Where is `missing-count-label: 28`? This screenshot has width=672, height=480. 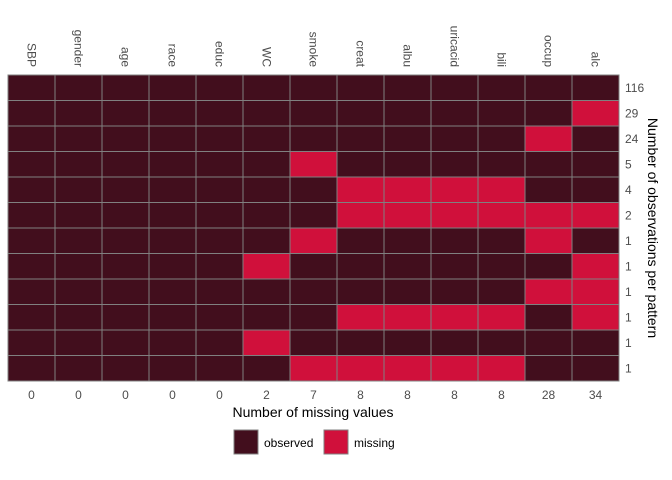 missing-count-label: 28 is located at coordinates (549, 395).